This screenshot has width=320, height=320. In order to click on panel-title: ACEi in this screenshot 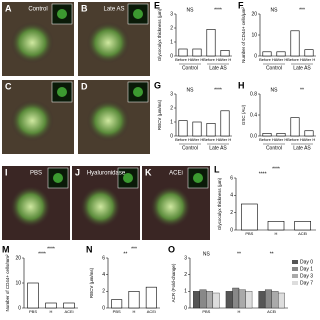, I will do `click(176, 174)`.